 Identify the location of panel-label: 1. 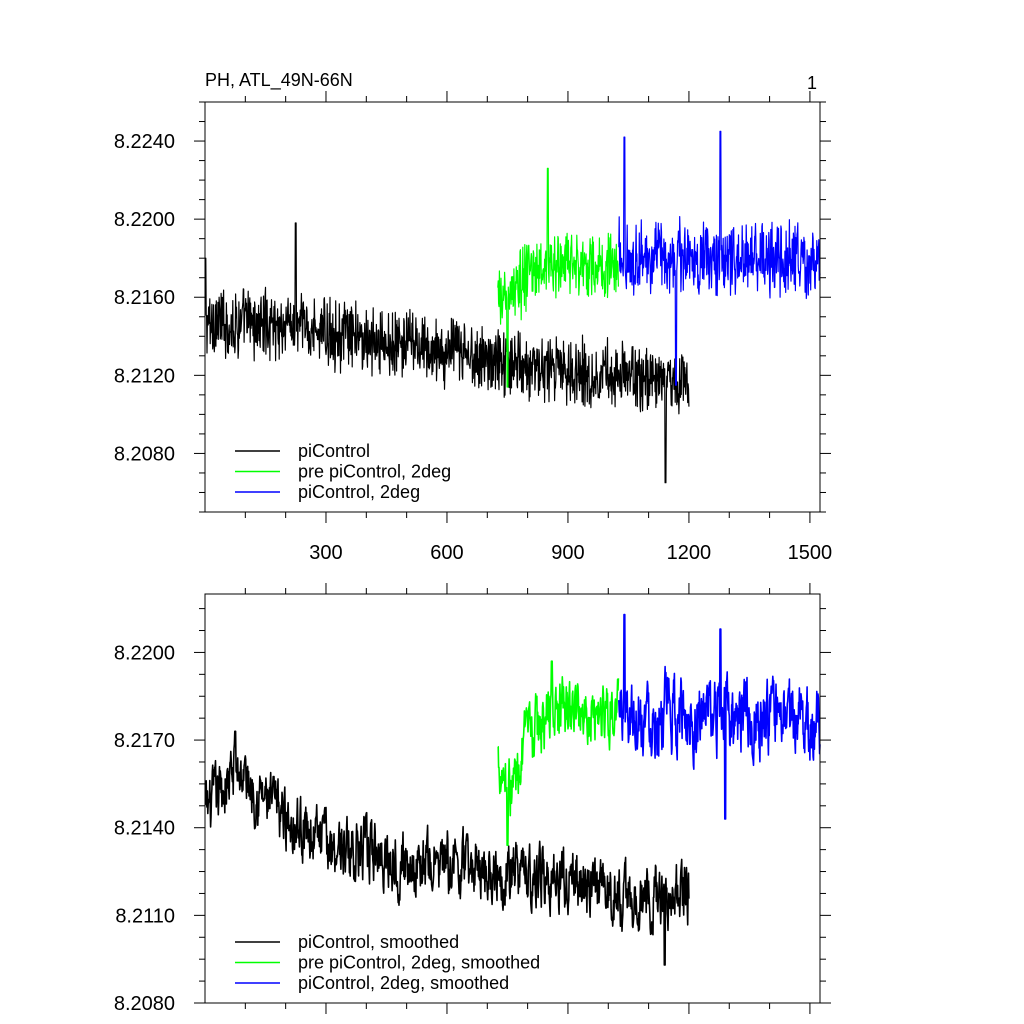
(812, 83).